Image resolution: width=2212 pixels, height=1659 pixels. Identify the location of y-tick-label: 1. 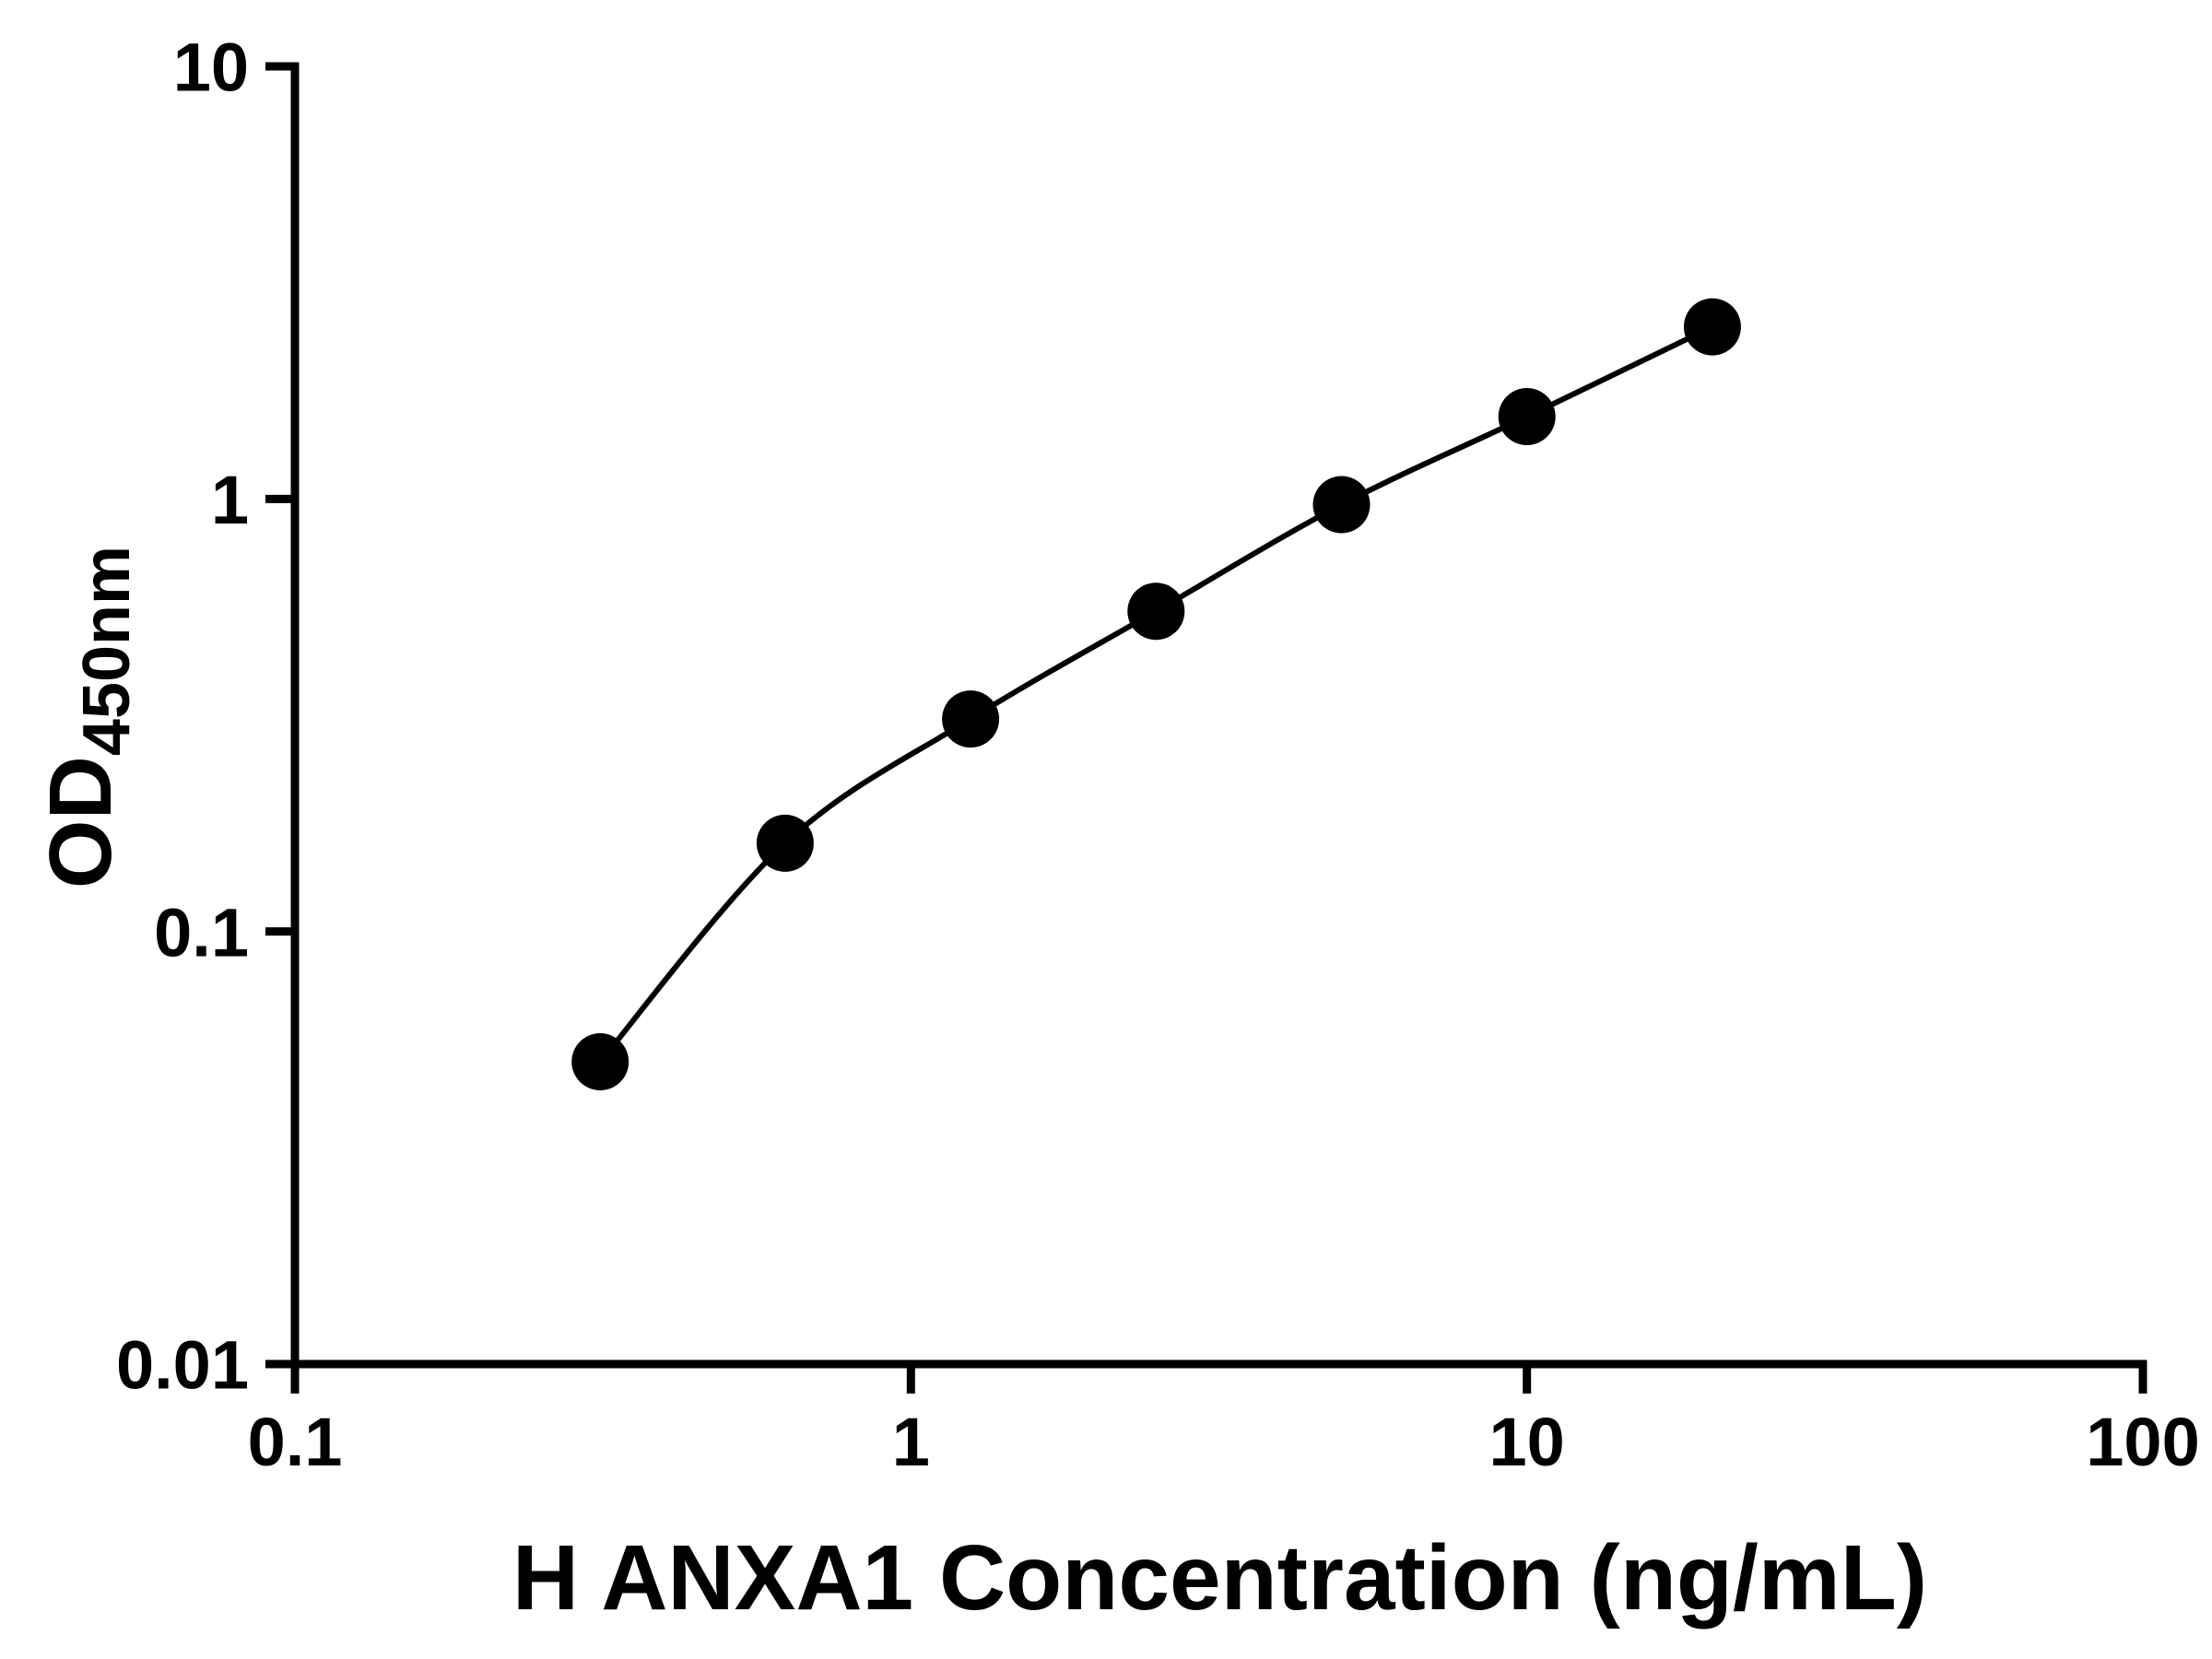
(230, 500).